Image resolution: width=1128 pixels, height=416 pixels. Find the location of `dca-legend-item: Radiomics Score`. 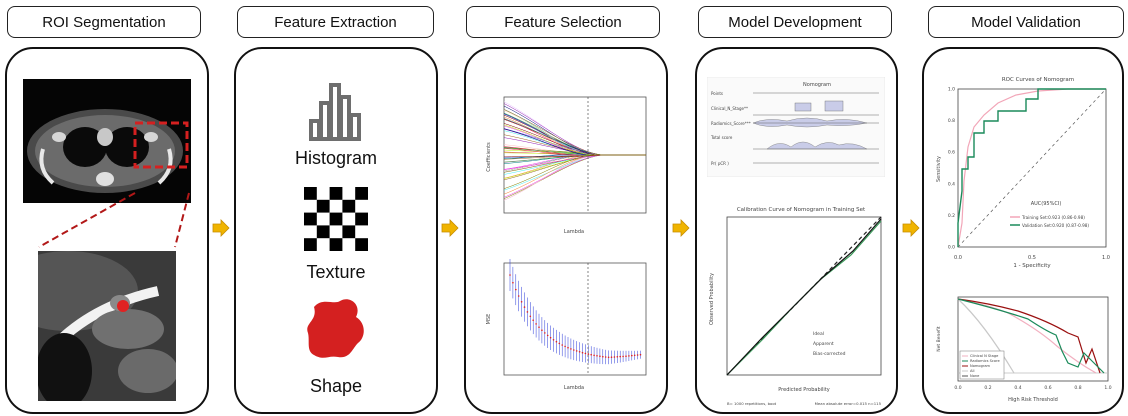

dca-legend-item: Radiomics Score is located at coordinates (985, 361).